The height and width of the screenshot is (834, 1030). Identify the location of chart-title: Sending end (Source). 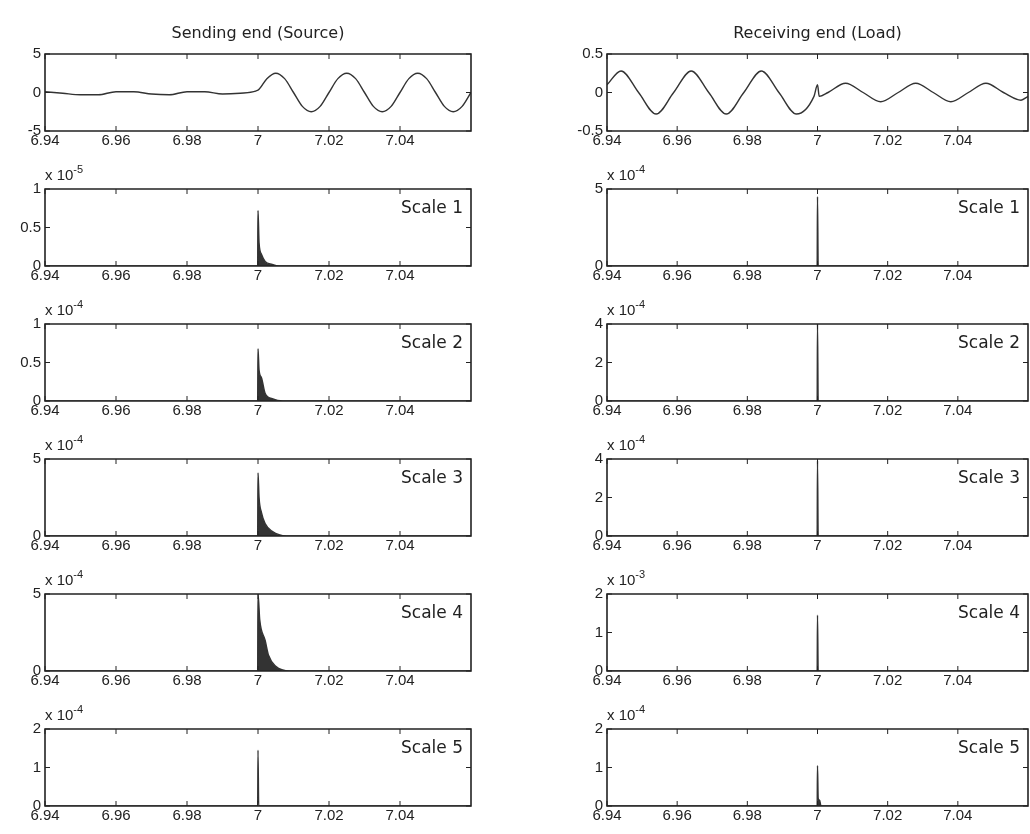
(258, 33).